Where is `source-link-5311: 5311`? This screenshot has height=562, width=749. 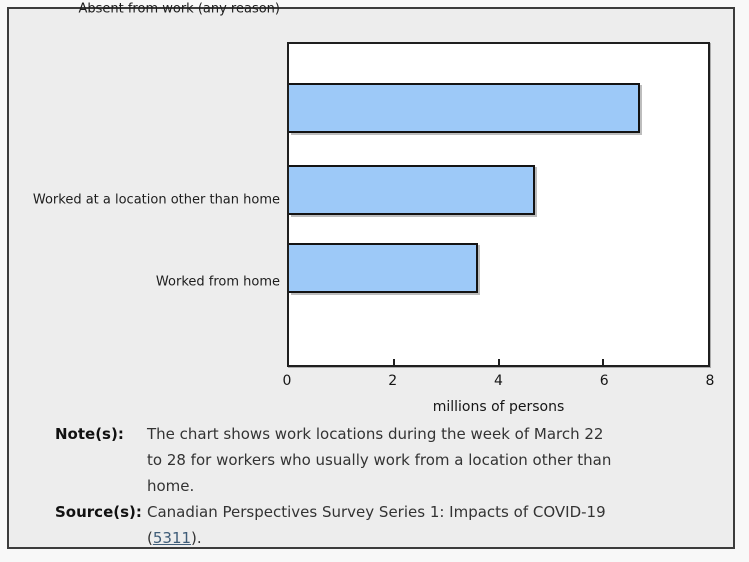 source-link-5311: 5311 is located at coordinates (172, 538).